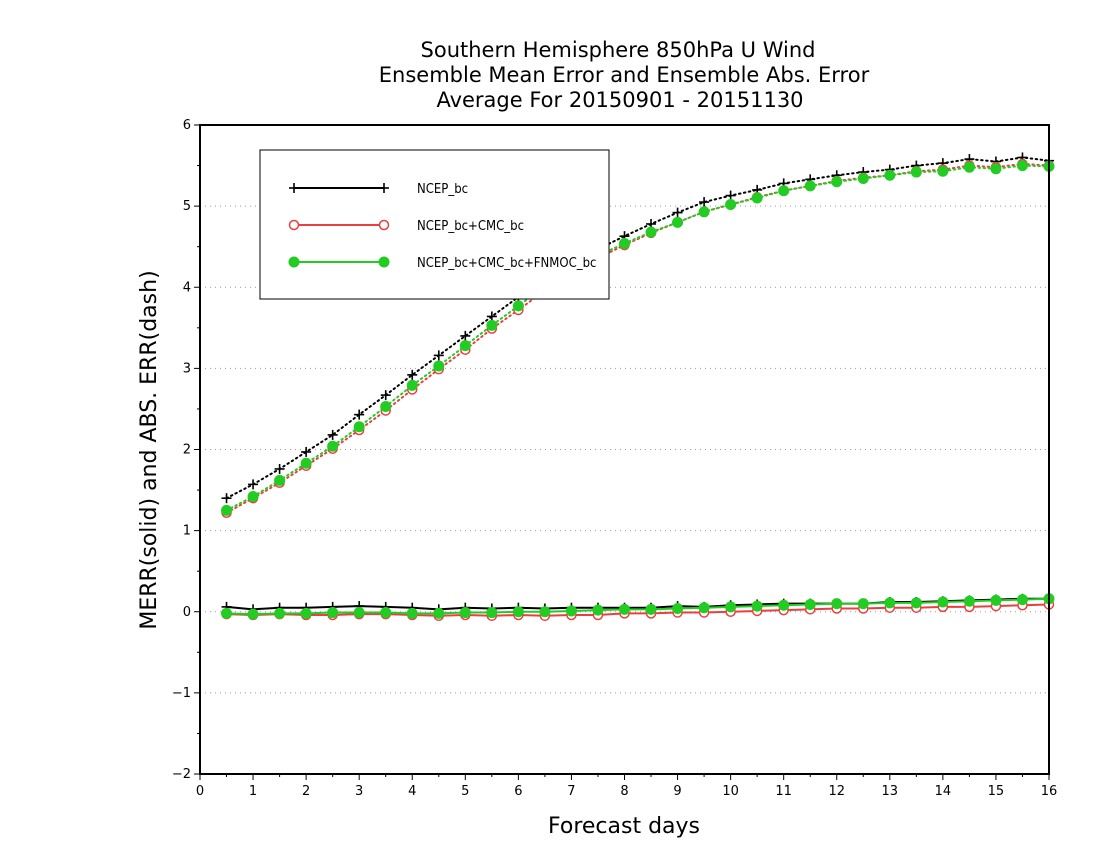 This screenshot has width=1100, height=850. Describe the element at coordinates (624, 791) in the screenshot. I see `x-tick-label: 8` at that location.